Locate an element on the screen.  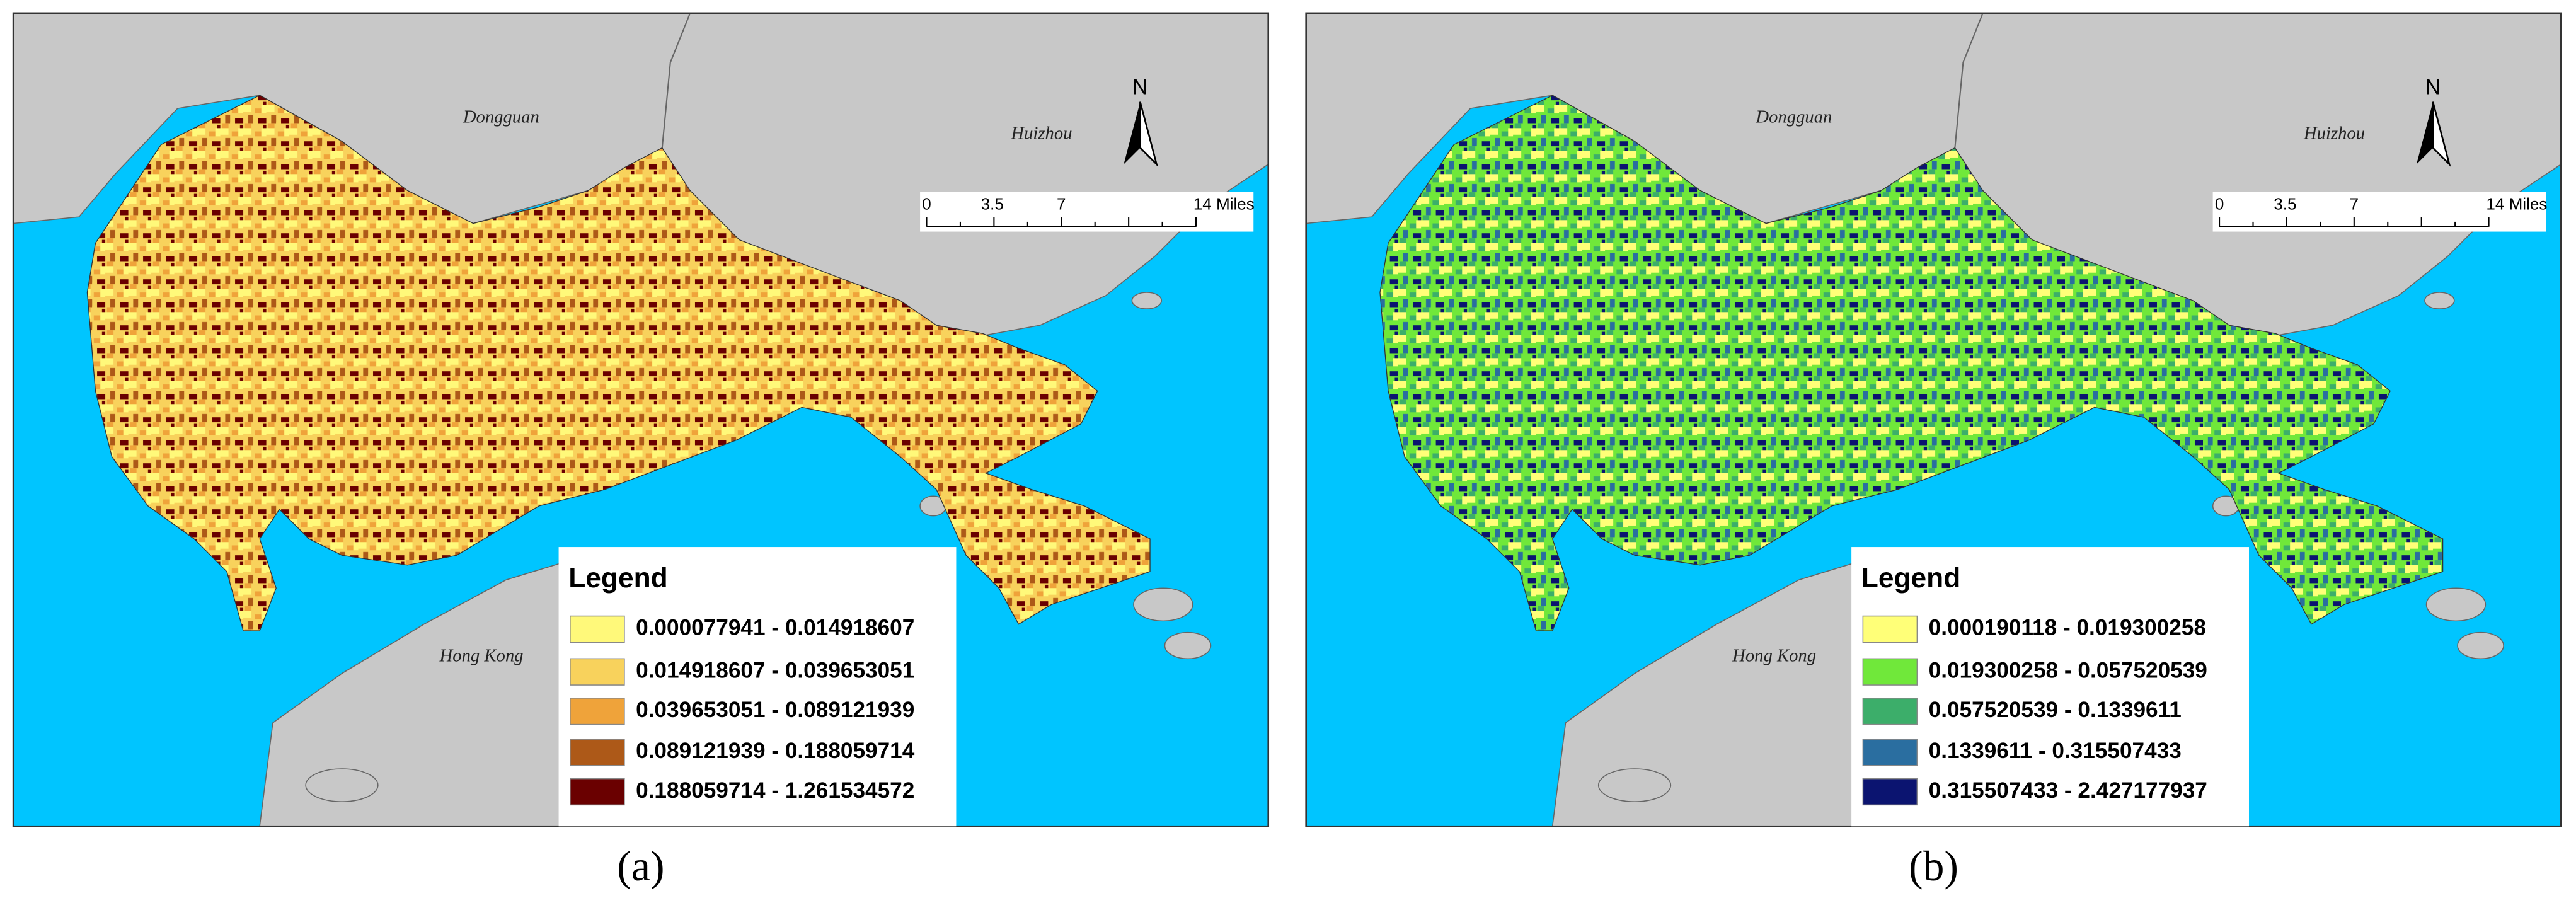
legend-label: 0.019300258 - 0.057520539 is located at coordinates (2068, 670).